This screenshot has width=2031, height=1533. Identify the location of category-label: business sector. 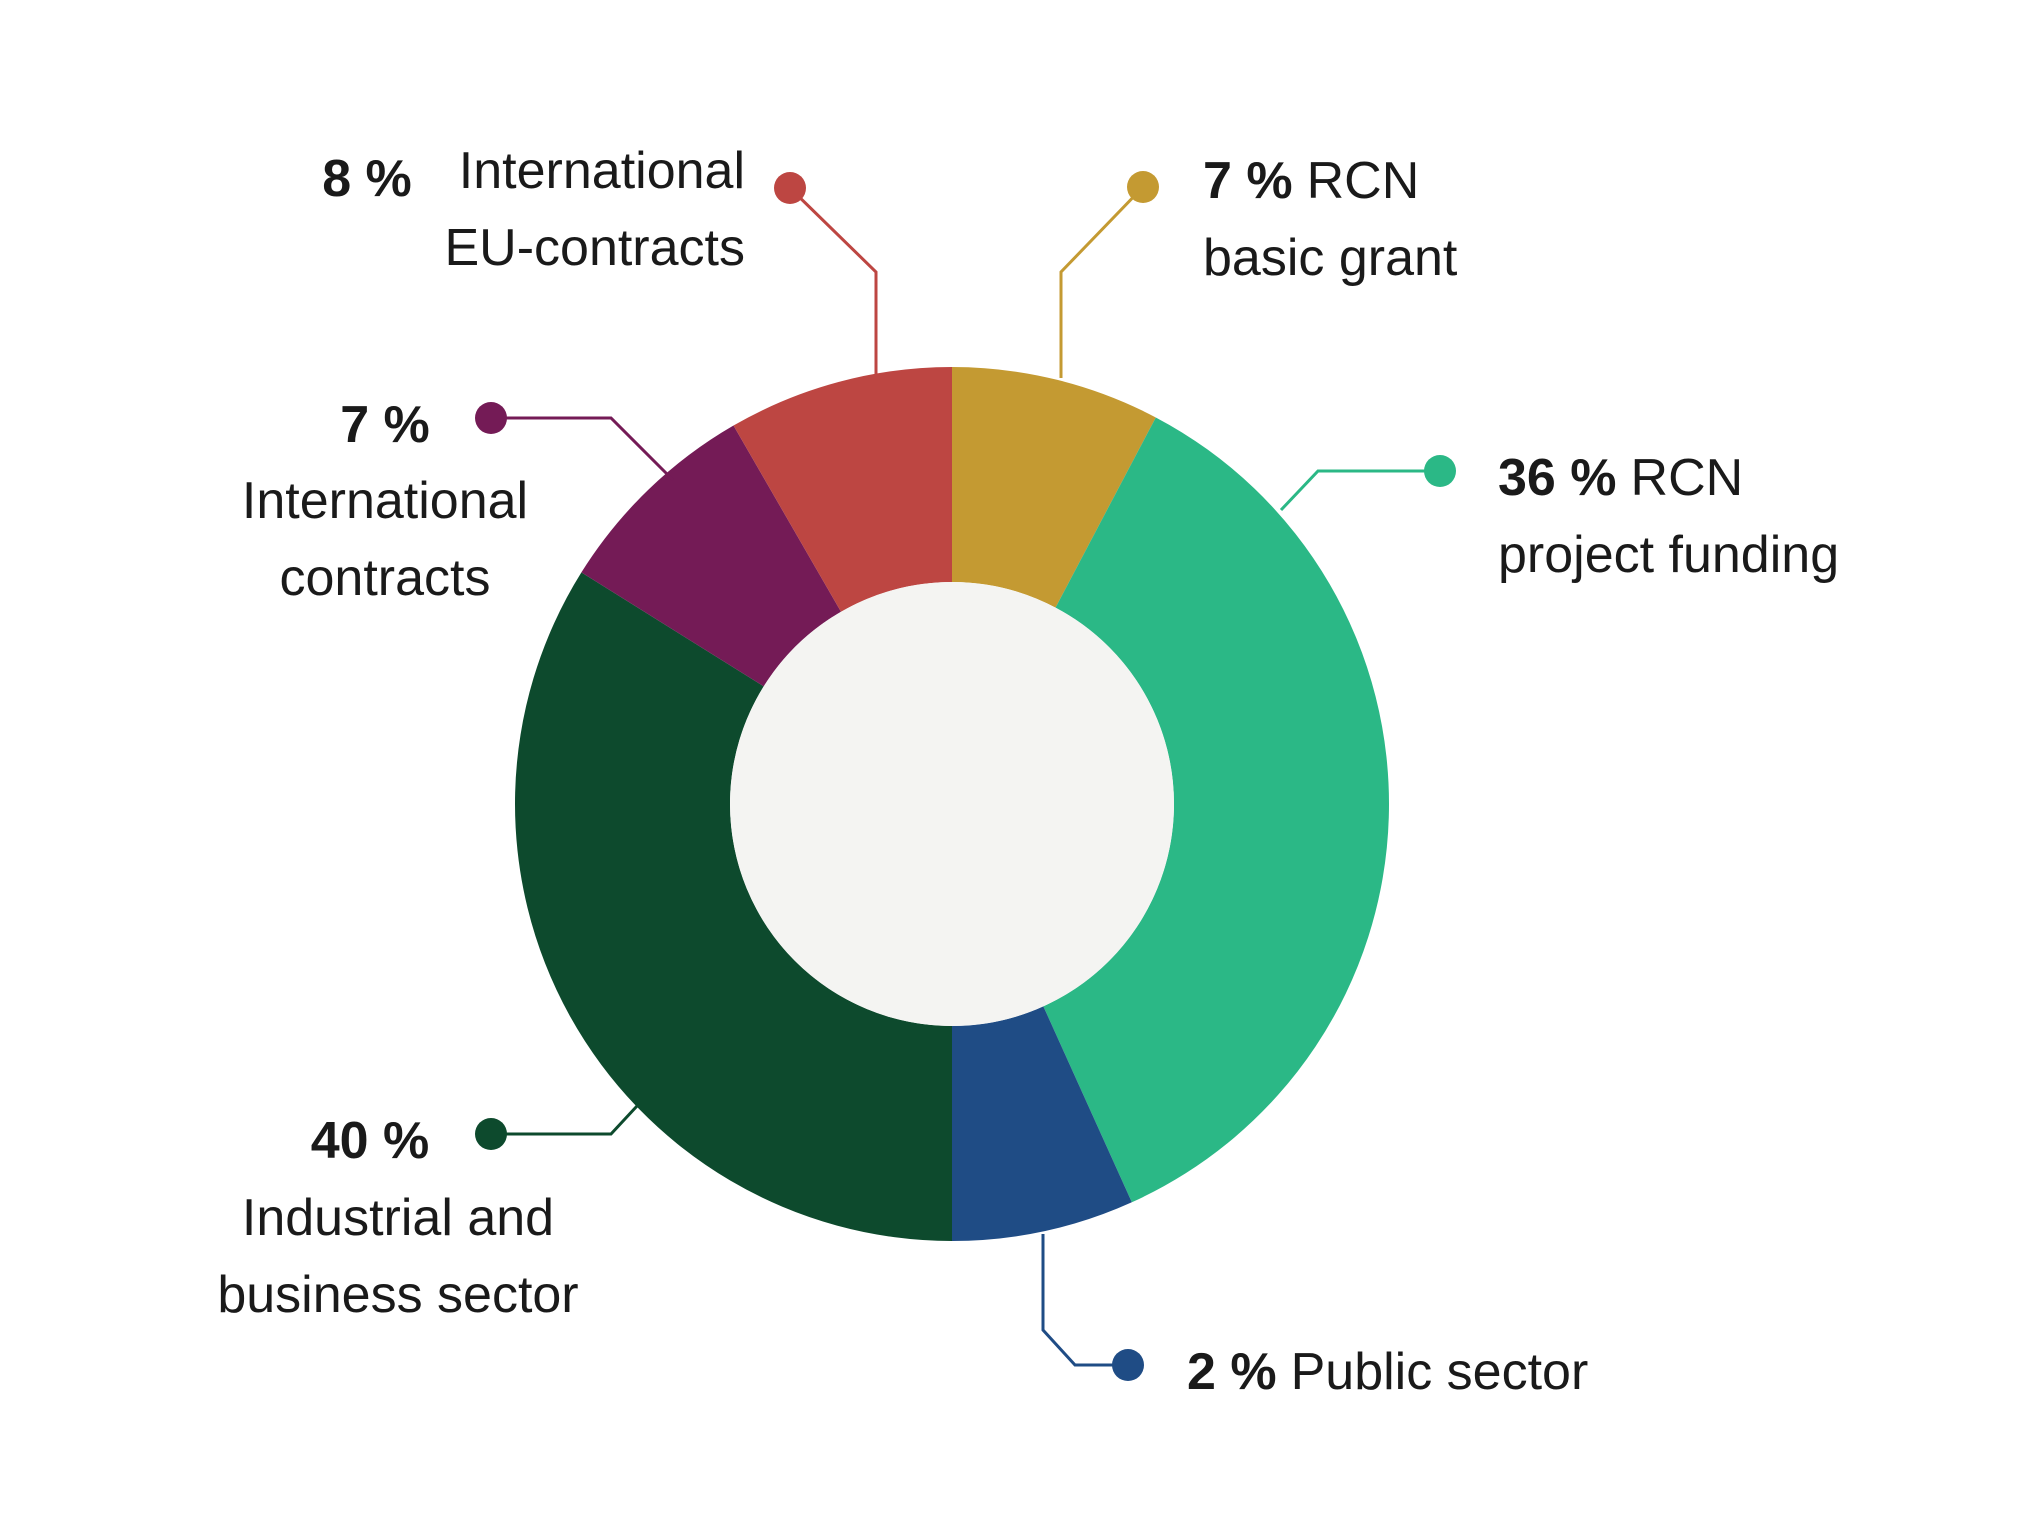
(397, 1295).